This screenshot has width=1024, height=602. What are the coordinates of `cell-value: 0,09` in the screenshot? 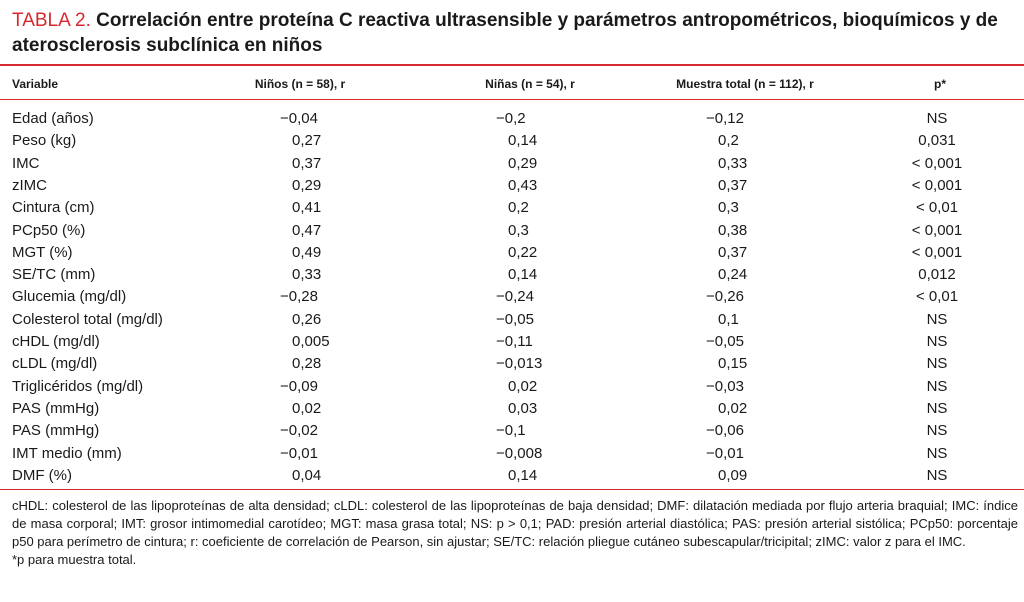 It's located at (733, 475).